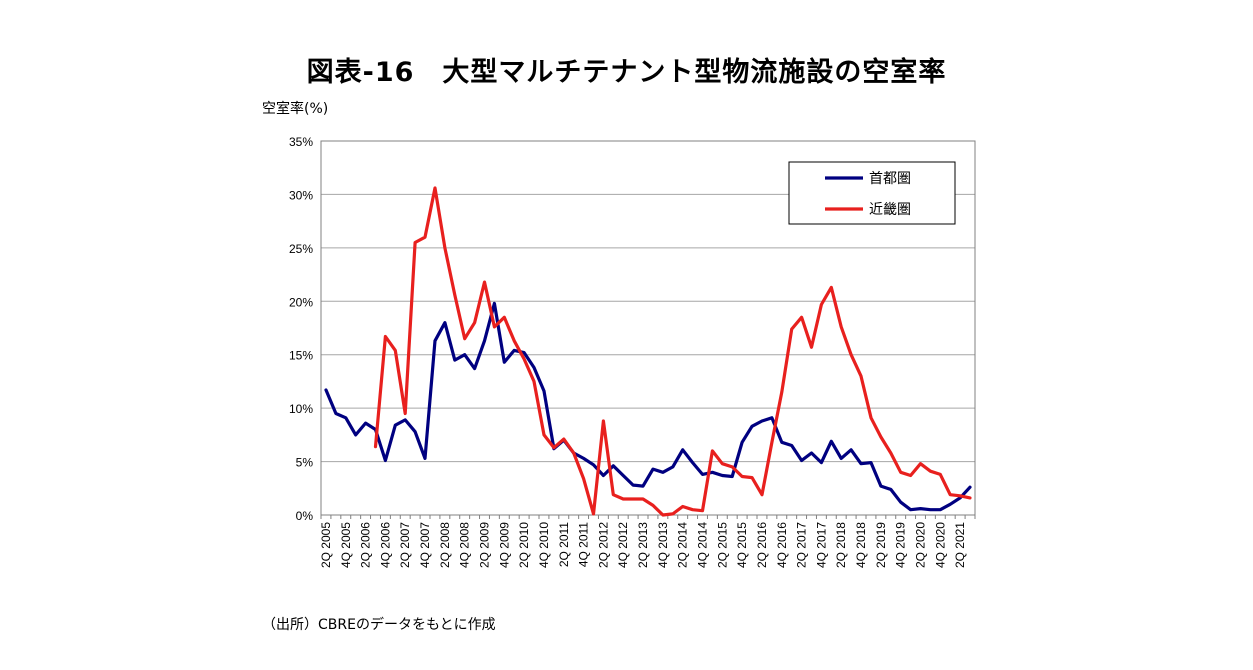  I want to click on legend-box, so click(872, 193).